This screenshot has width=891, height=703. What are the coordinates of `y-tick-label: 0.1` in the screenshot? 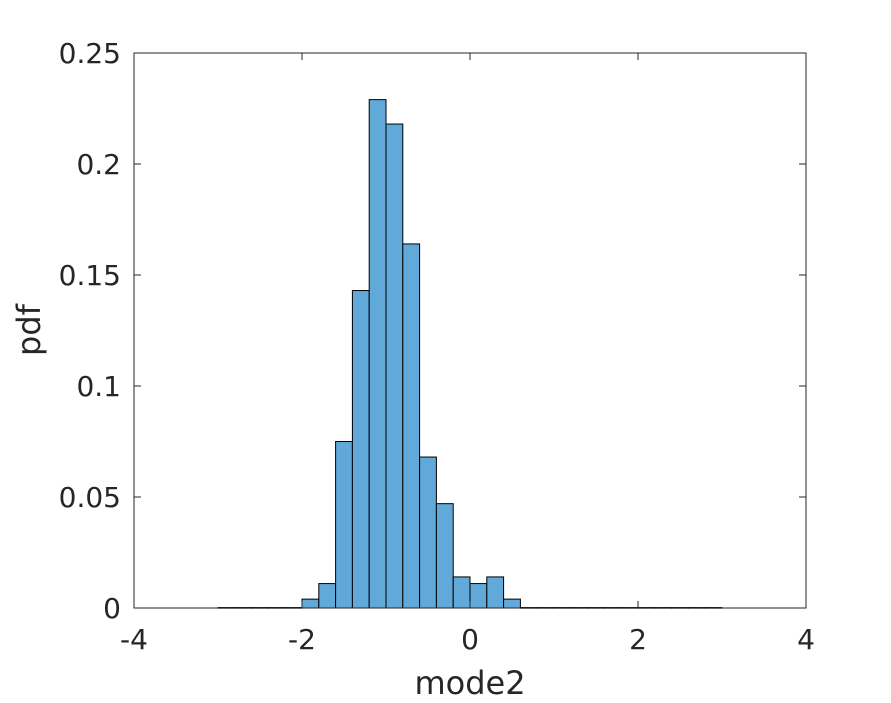 It's located at (98, 386).